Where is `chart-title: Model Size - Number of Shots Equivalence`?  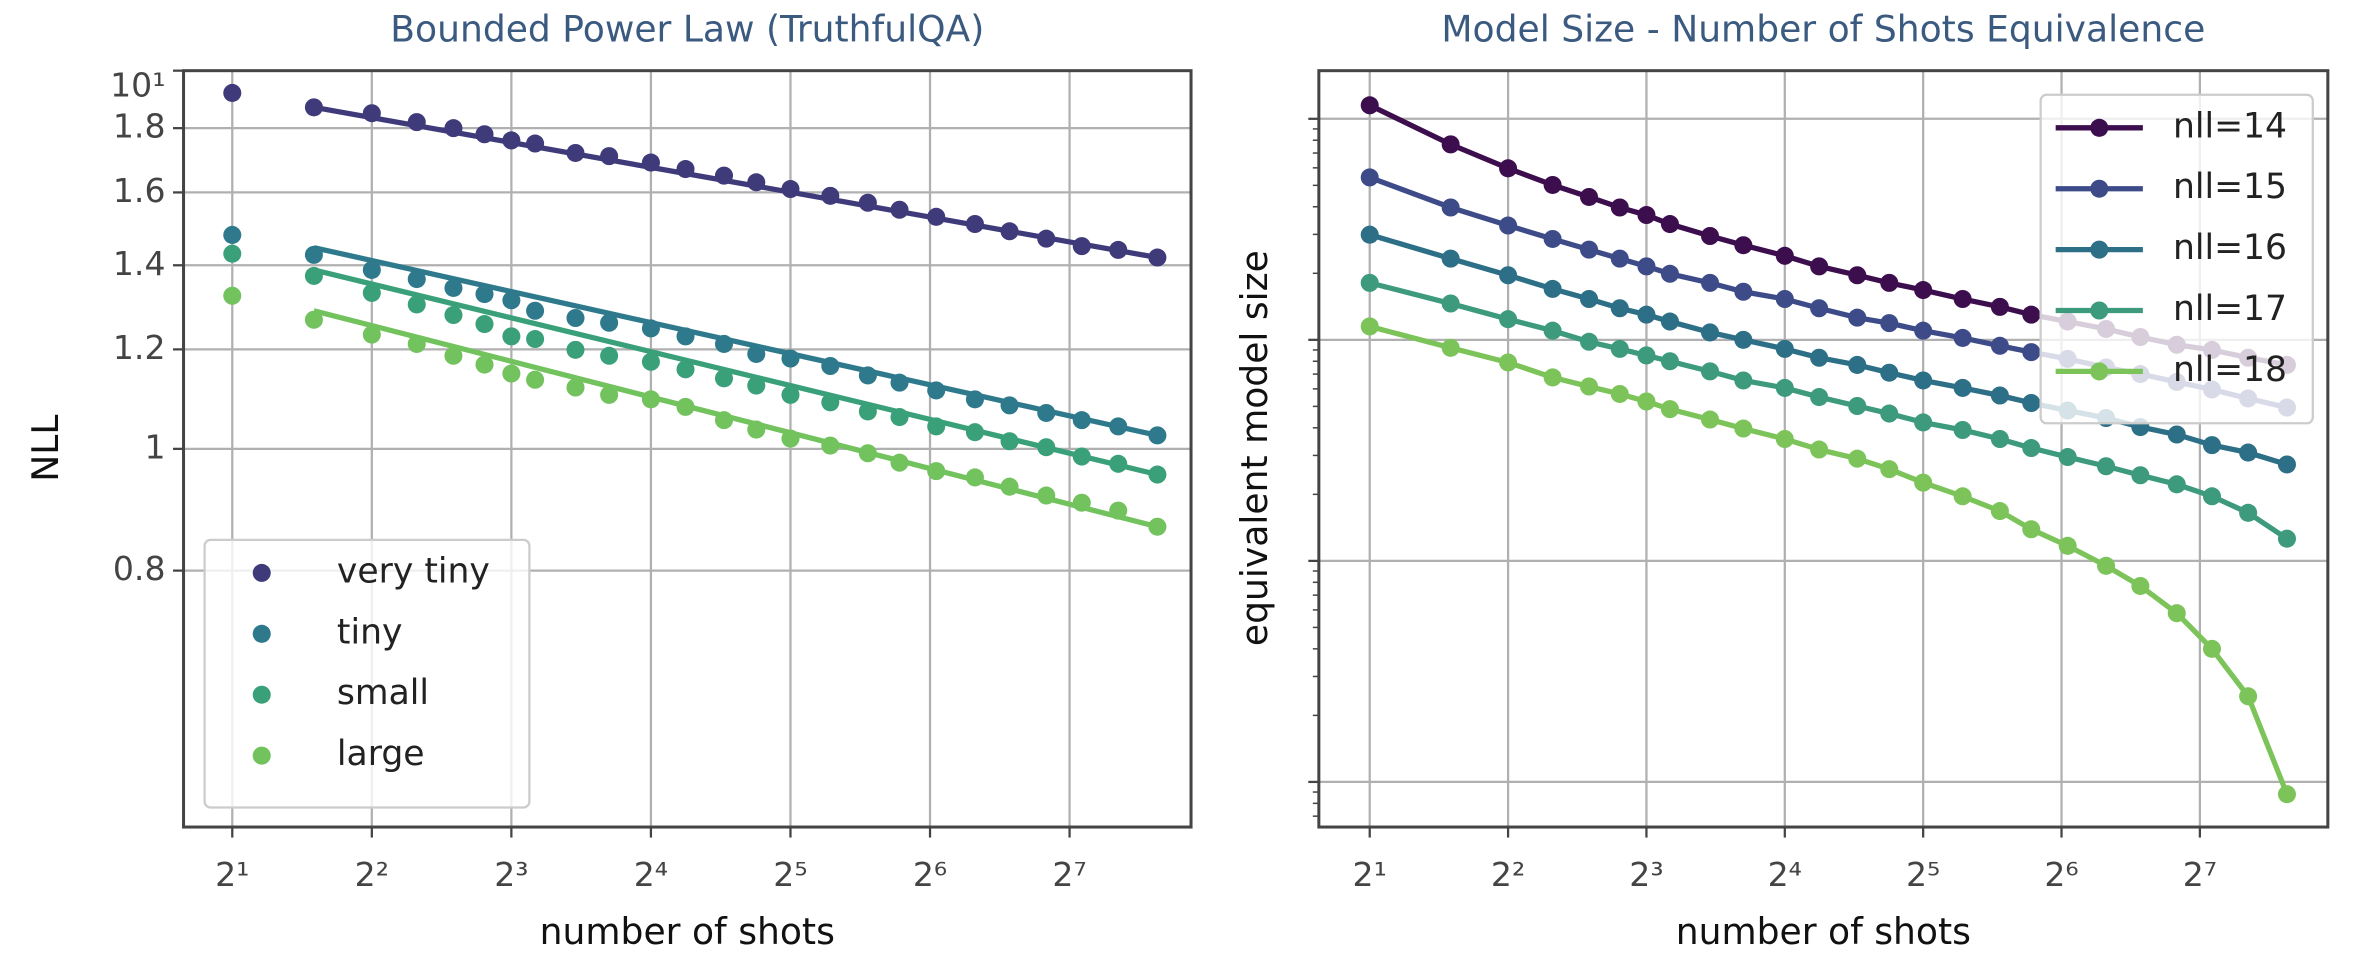
chart-title: Model Size - Number of Shots Equivalence is located at coordinates (1823, 30).